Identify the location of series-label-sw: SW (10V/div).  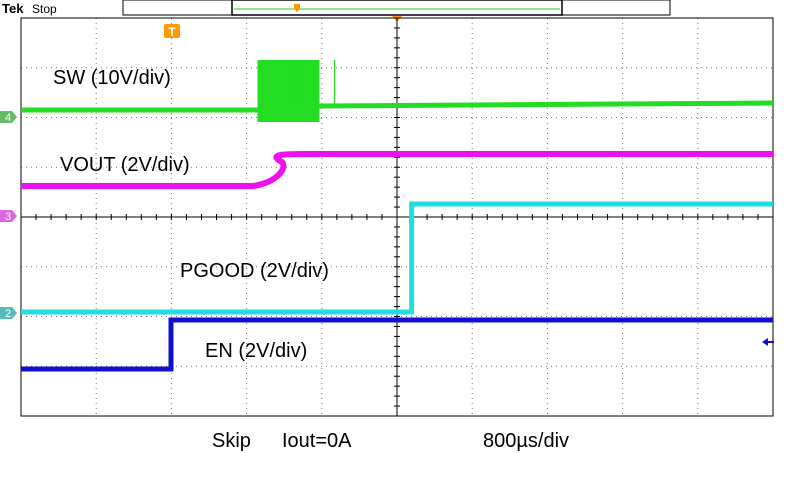
(112, 78).